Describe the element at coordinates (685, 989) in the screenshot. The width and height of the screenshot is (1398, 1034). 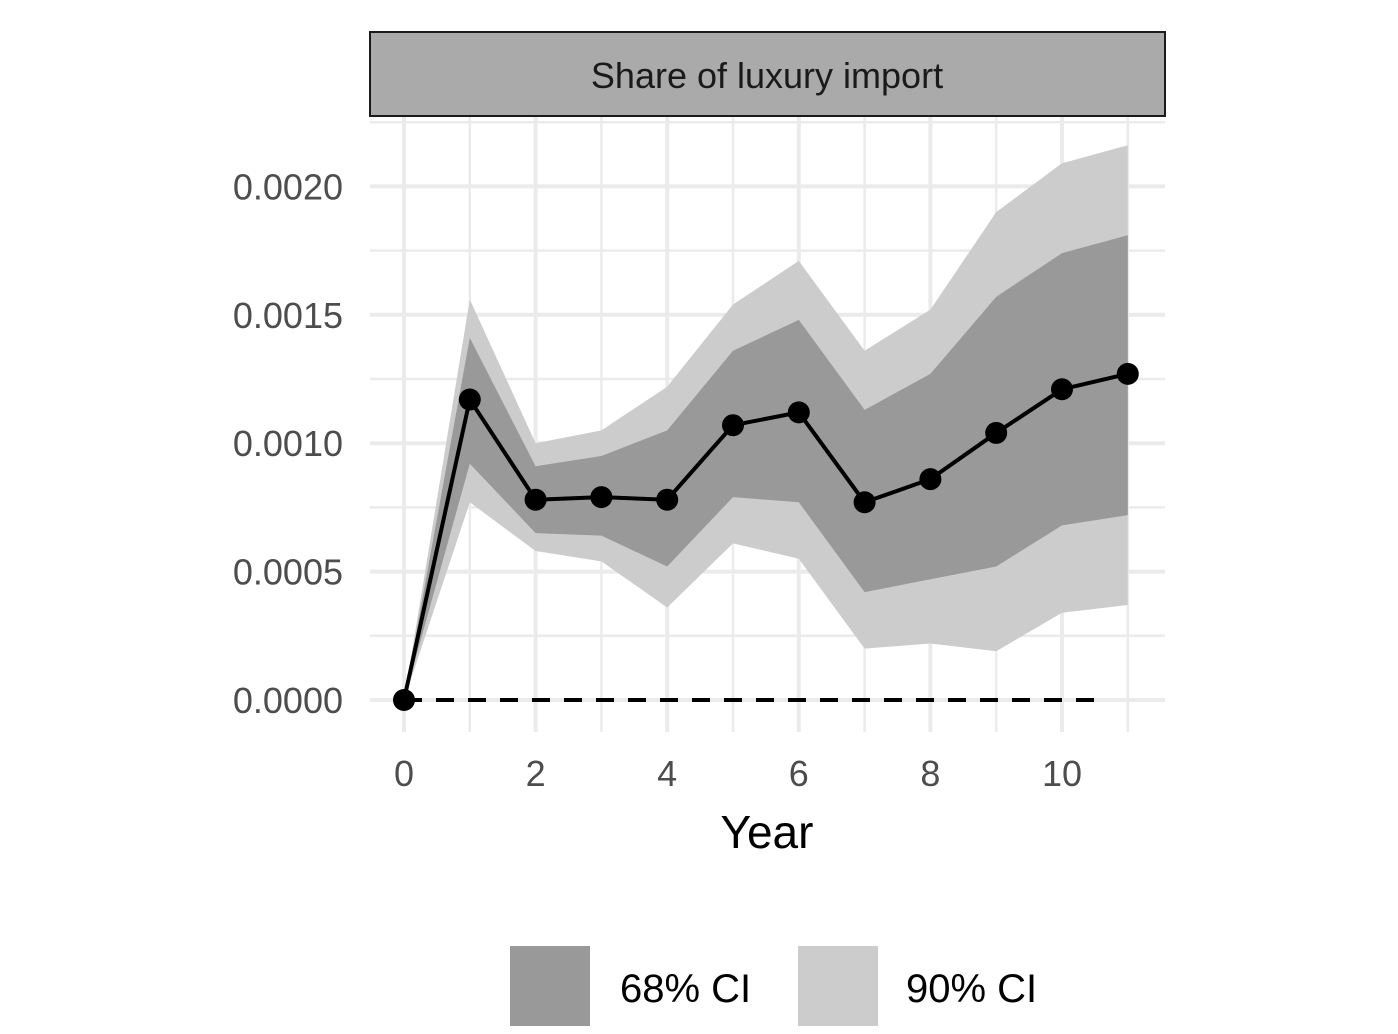
I see `legend-label-68: 68% CI` at that location.